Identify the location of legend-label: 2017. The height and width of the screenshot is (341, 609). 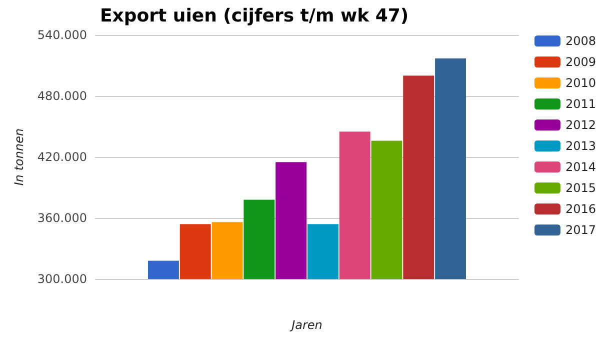
(580, 230).